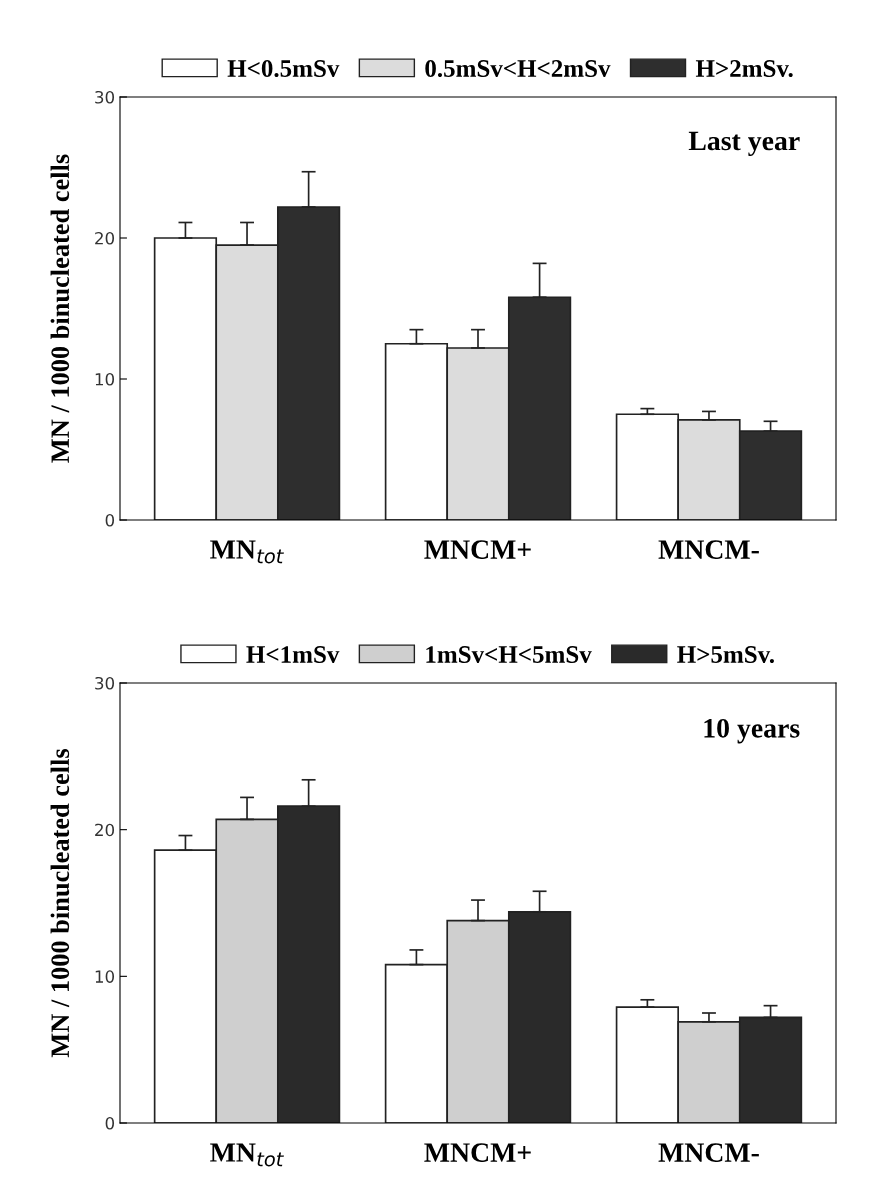 The width and height of the screenshot is (877, 1185). Describe the element at coordinates (752, 731) in the screenshot. I see `text: 10 years` at that location.